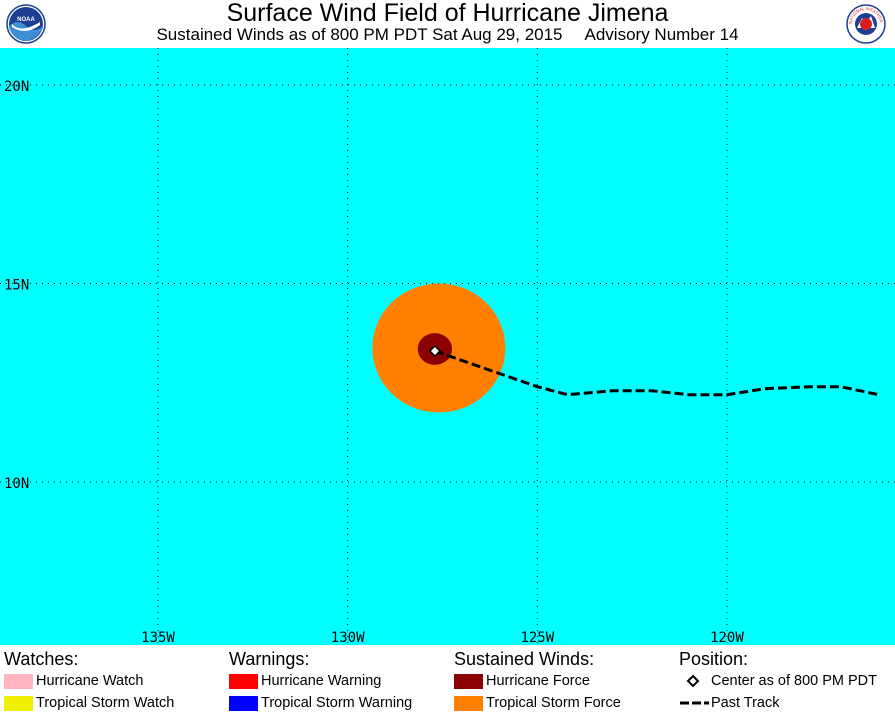 The width and height of the screenshot is (895, 716). I want to click on past-track-label: Past Track, so click(745, 703).